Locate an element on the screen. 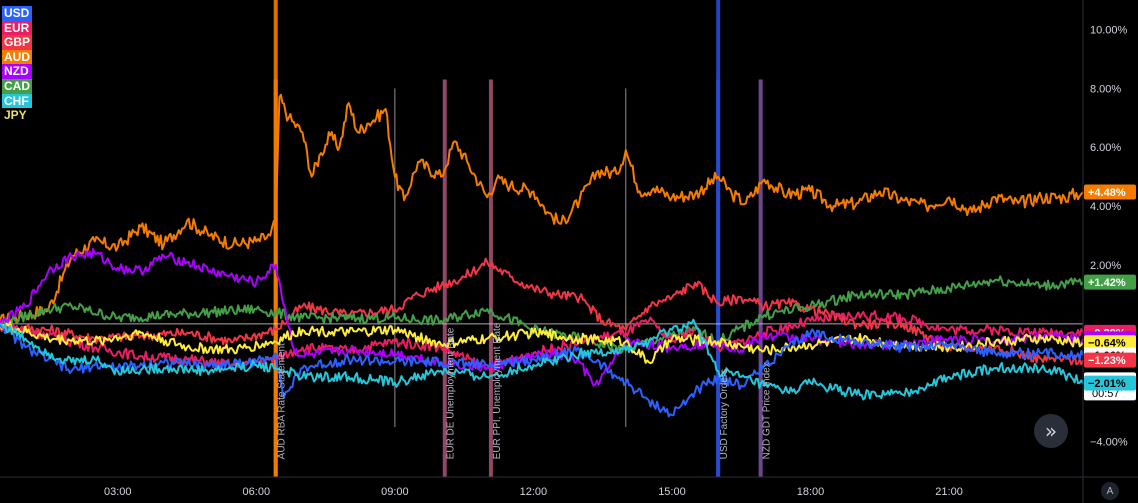  double-chevron-right-icon: » is located at coordinates (1051, 431).